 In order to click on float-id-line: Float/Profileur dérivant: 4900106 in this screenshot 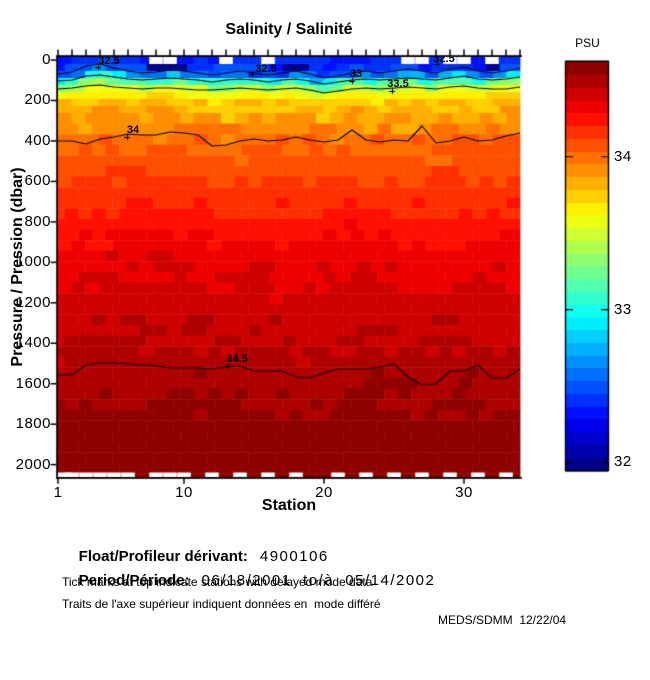, I will do `click(195, 556)`.